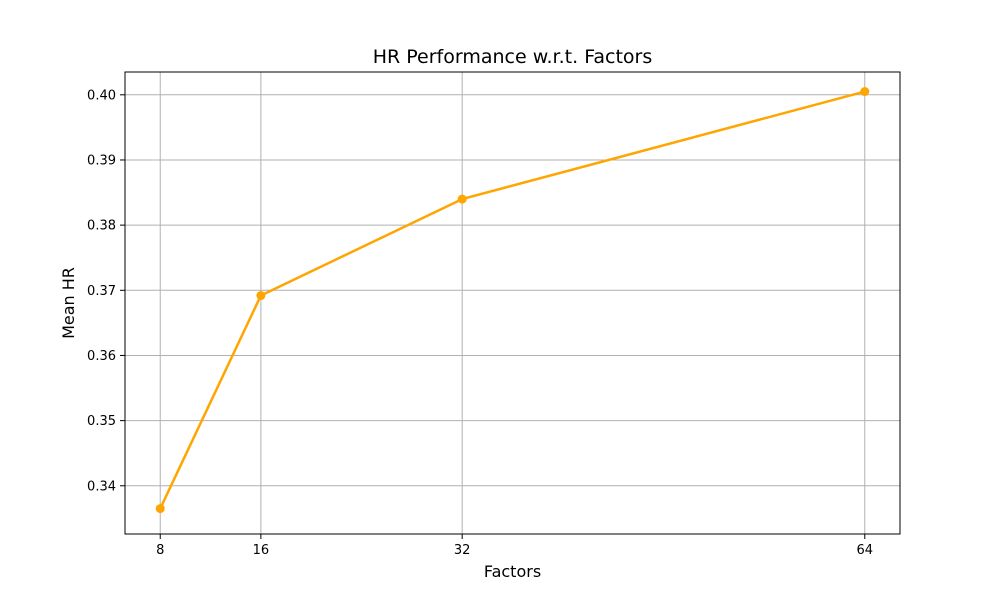 This screenshot has height=600, width=1000. I want to click on y-tick-label: 0.35, so click(101, 421).